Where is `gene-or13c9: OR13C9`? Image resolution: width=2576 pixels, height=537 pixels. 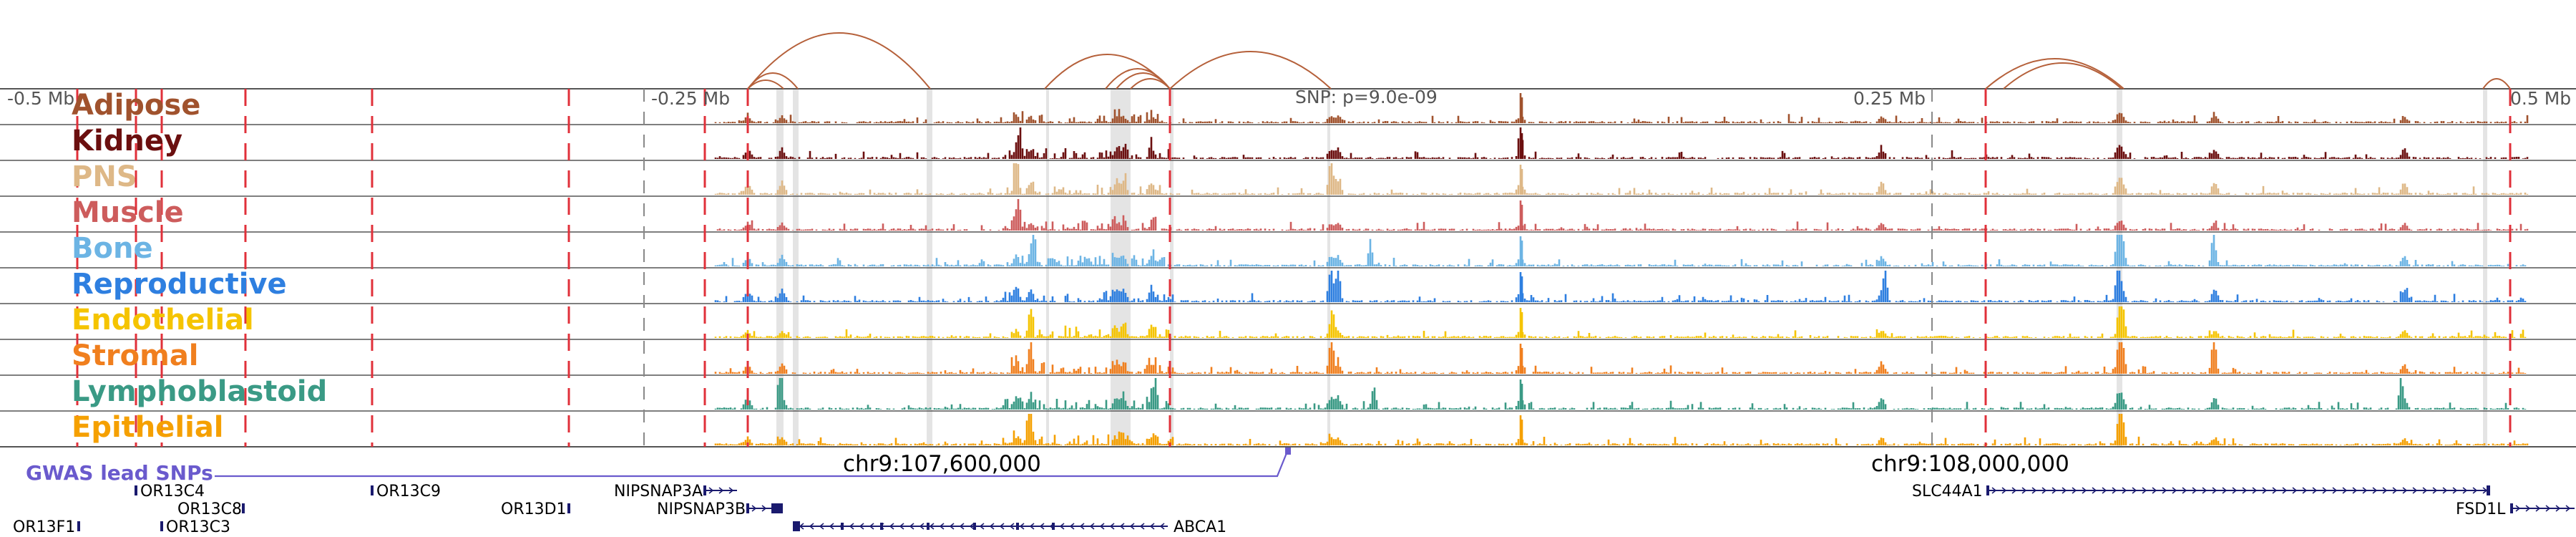 gene-or13c9: OR13C9 is located at coordinates (406, 491).